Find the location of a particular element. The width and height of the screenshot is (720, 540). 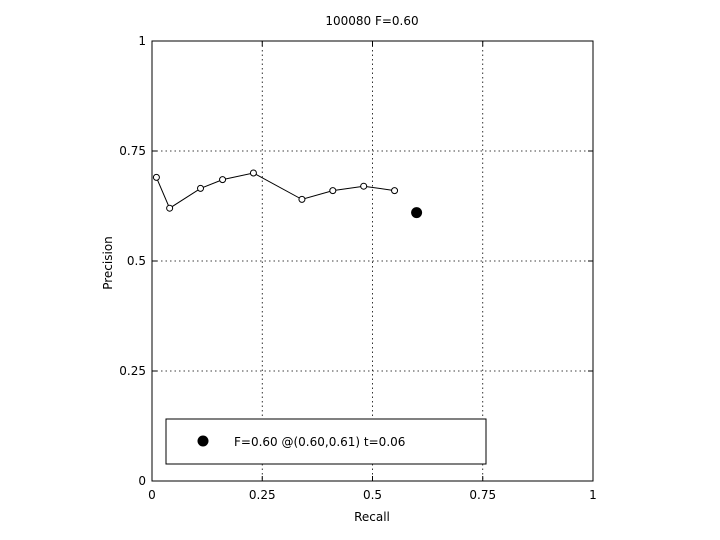

x-tick-label: 0 is located at coordinates (152, 495).